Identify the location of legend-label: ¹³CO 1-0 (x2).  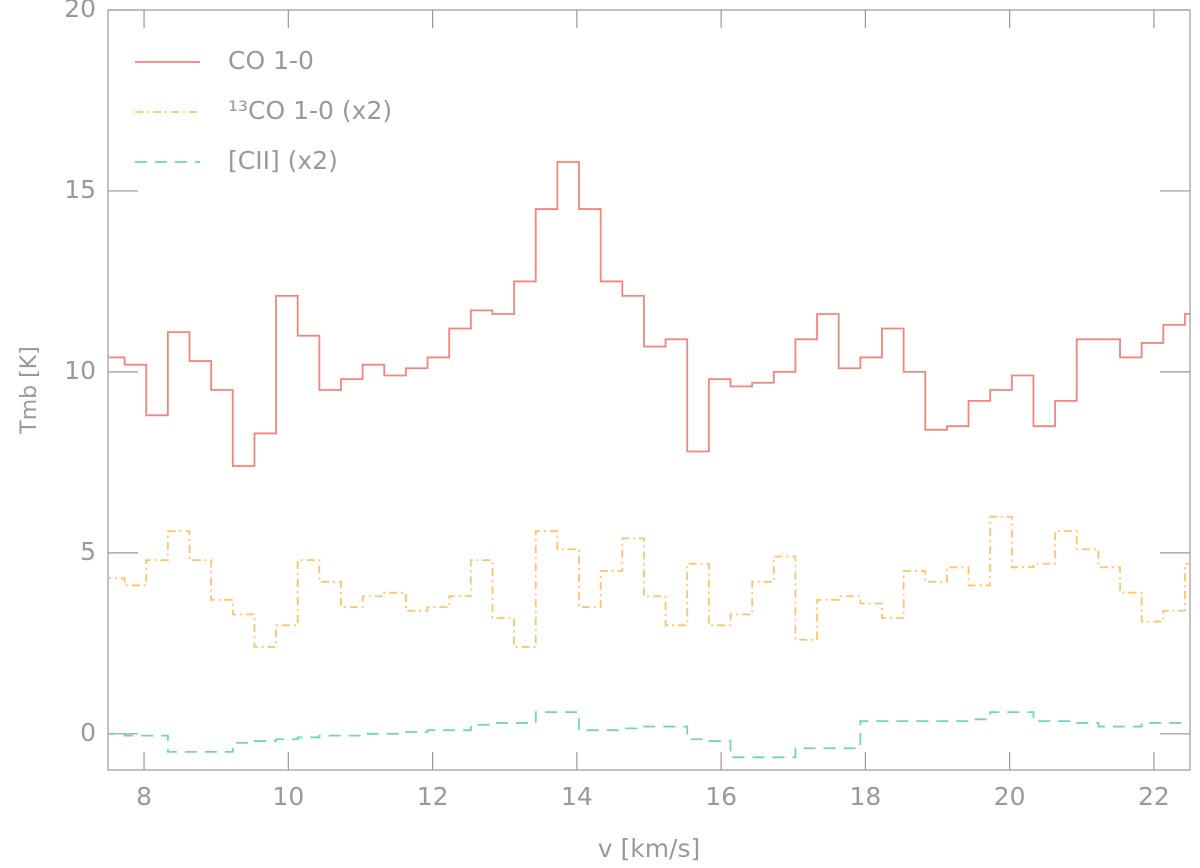
(310, 110).